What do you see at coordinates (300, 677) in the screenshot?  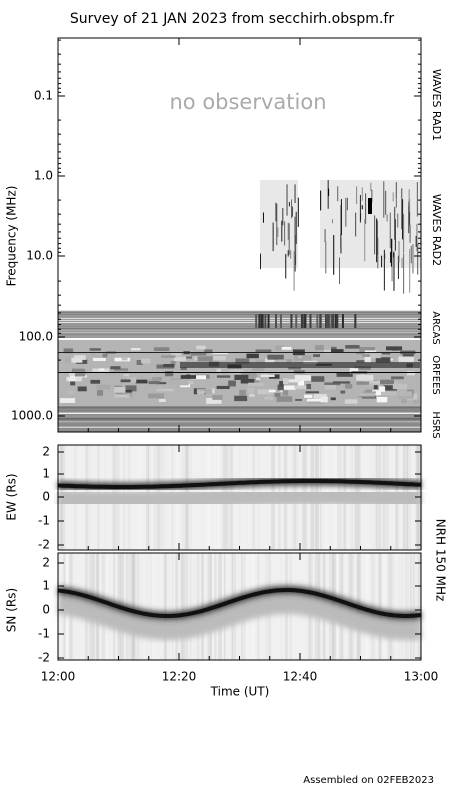 I see `x-tick-label: 12:40` at bounding box center [300, 677].